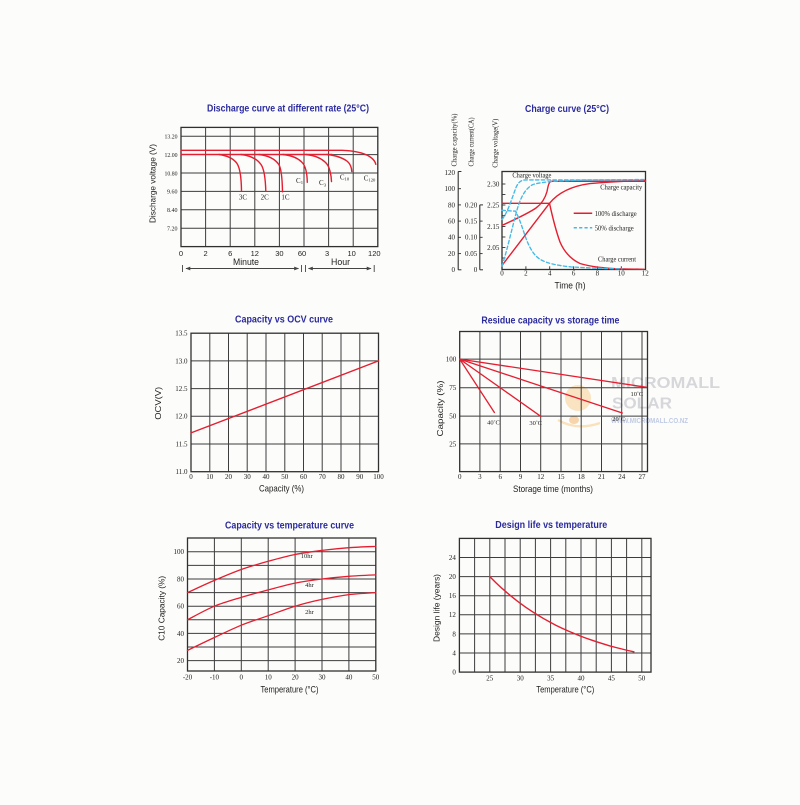 This screenshot has width=800, height=805. What do you see at coordinates (215, 678) in the screenshot?
I see `svg-text: -10` at bounding box center [215, 678].